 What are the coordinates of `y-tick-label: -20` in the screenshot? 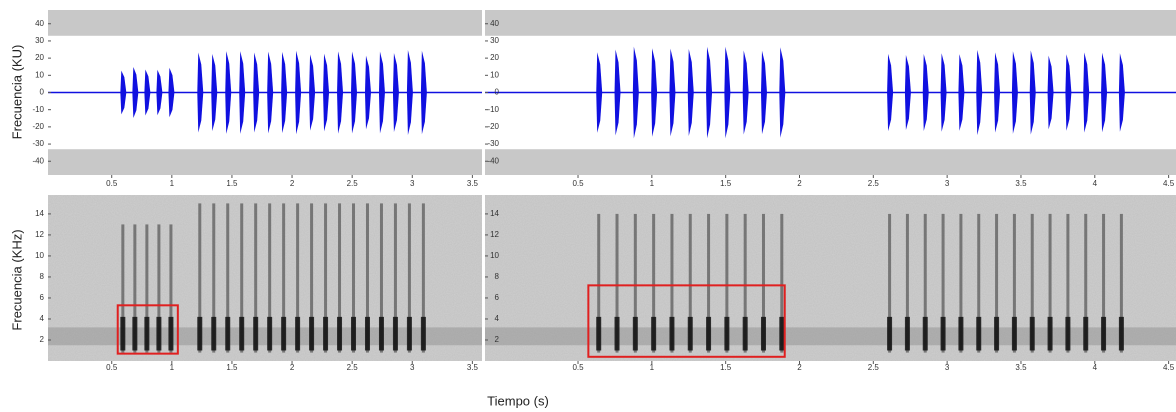 It's located at (38, 126).